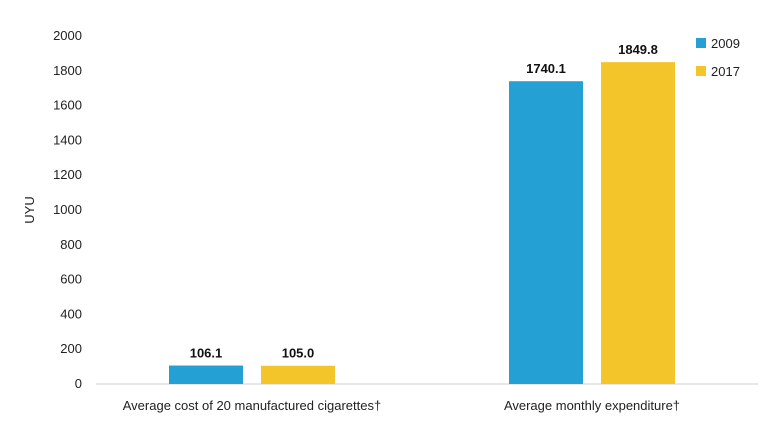 The height and width of the screenshot is (424, 772). I want to click on y-tick-label: 1200, so click(67, 174).